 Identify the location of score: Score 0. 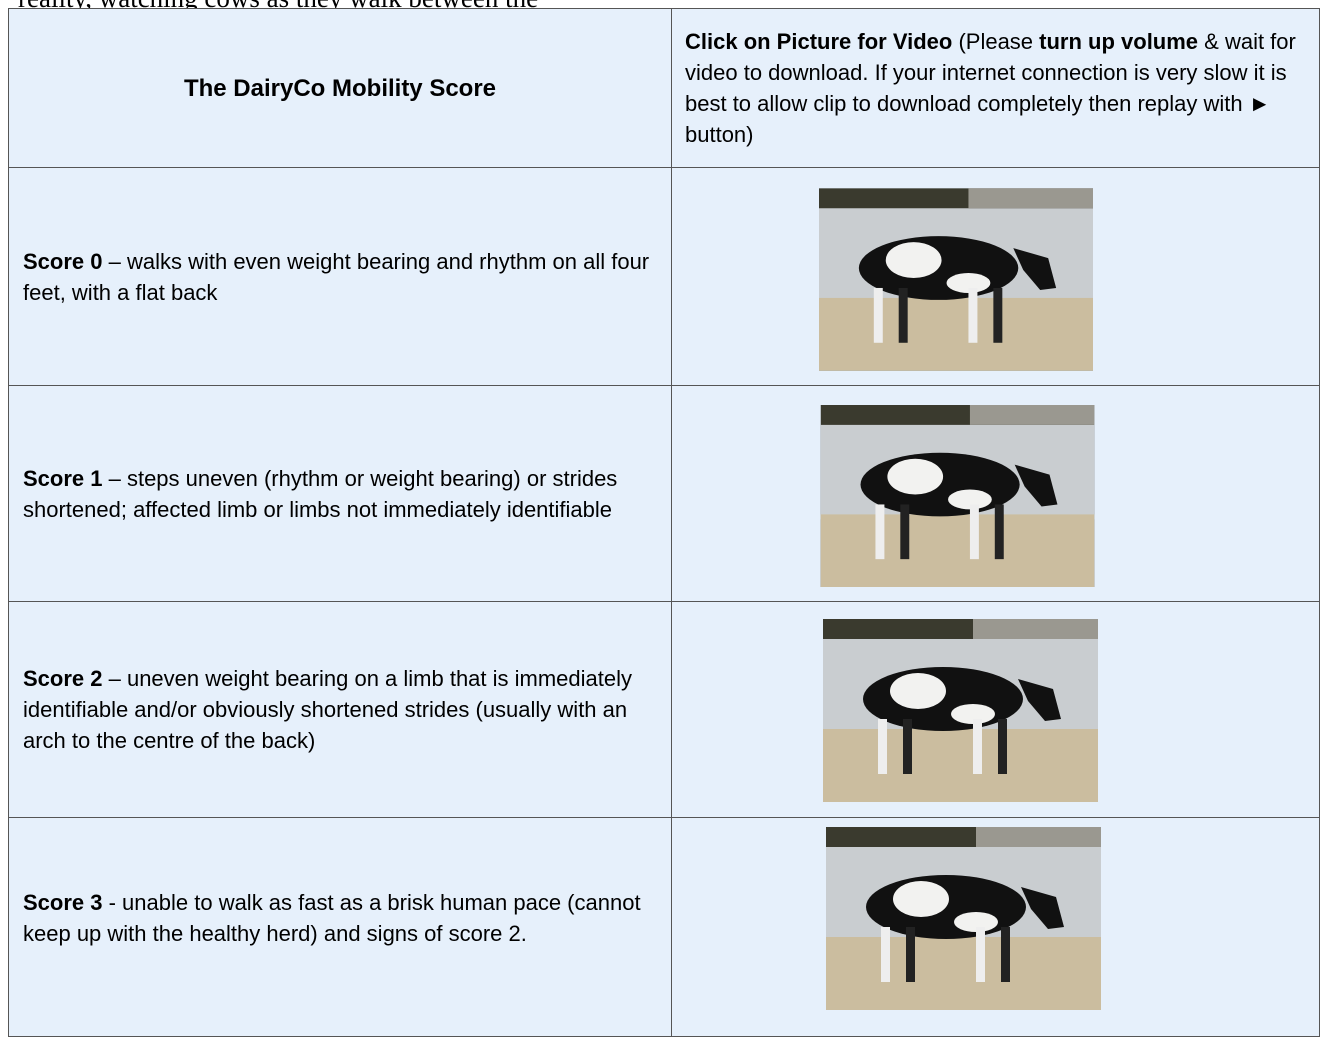
(63, 261).